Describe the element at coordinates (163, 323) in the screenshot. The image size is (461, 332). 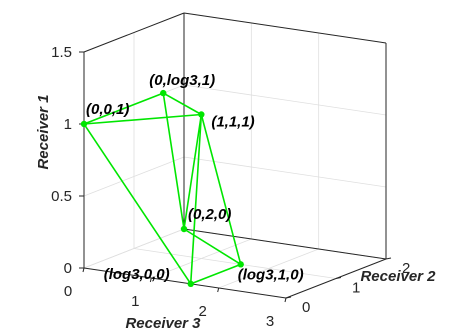
I see `x-axis-label: Receiver 3` at that location.